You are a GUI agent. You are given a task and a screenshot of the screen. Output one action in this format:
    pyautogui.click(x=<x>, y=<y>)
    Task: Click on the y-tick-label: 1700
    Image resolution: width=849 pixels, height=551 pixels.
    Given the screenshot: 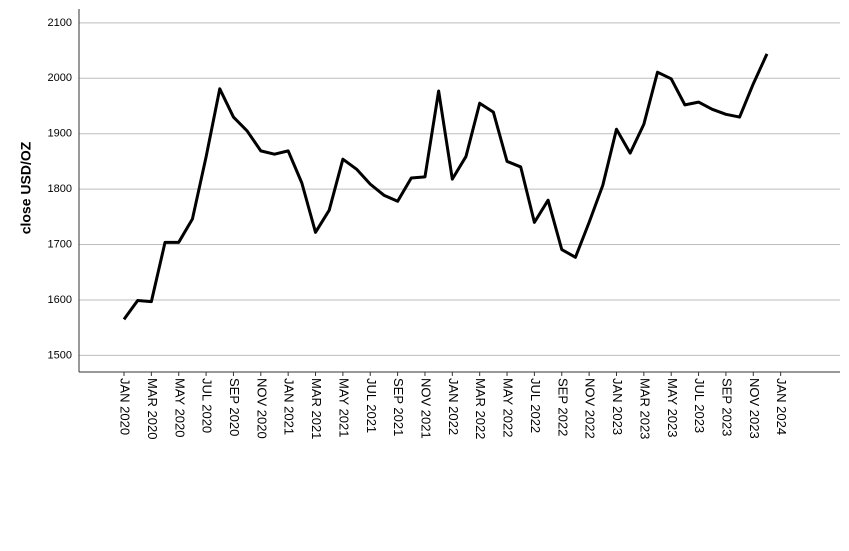 What is the action you would take?
    pyautogui.click(x=60, y=244)
    